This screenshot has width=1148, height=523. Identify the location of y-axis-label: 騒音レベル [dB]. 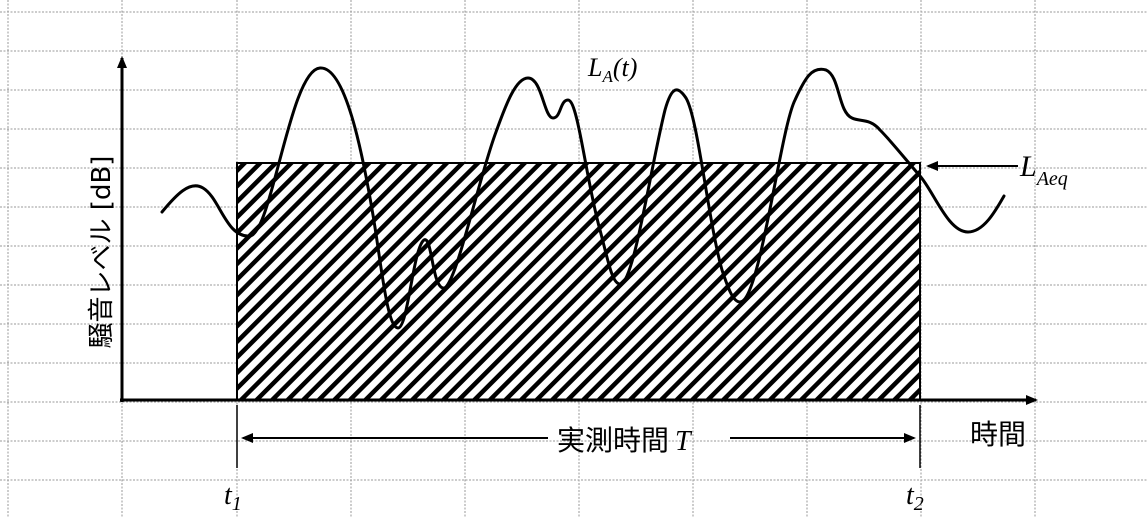
(102, 252).